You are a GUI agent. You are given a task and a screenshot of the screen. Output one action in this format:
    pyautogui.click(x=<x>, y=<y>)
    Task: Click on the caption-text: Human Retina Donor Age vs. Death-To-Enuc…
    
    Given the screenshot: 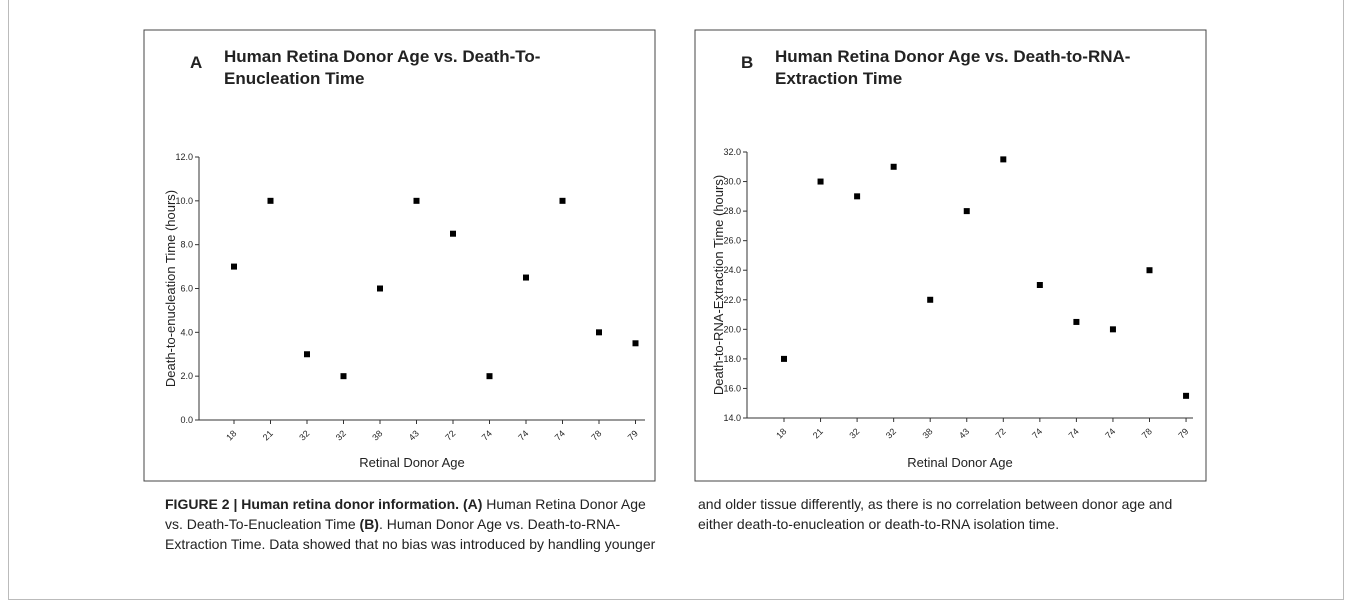 What is the action you would take?
    pyautogui.click(x=405, y=514)
    